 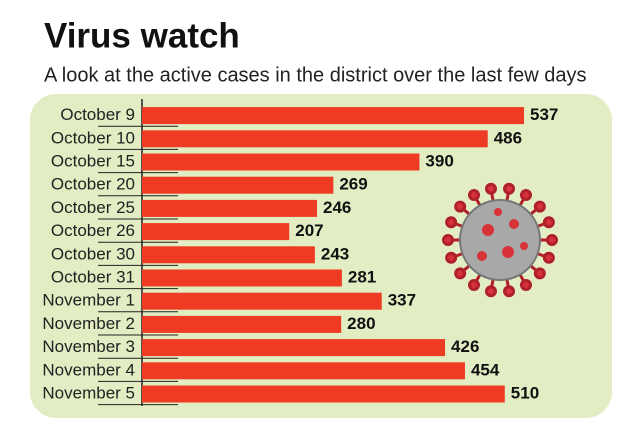 What do you see at coordinates (88, 392) in the screenshot?
I see `y-tick-label: November 5` at bounding box center [88, 392].